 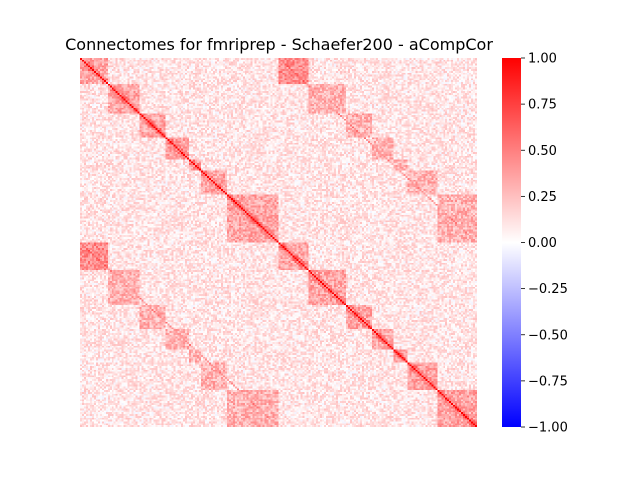 I want to click on colorbar-tick-label: 0.25, so click(x=542, y=197).